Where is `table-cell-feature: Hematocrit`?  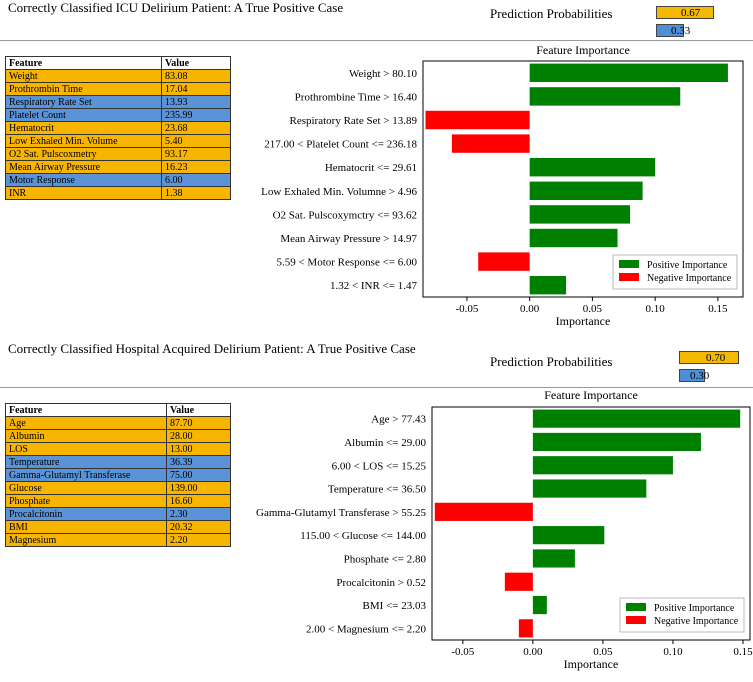
table-cell-feature: Hematocrit is located at coordinates (83, 128).